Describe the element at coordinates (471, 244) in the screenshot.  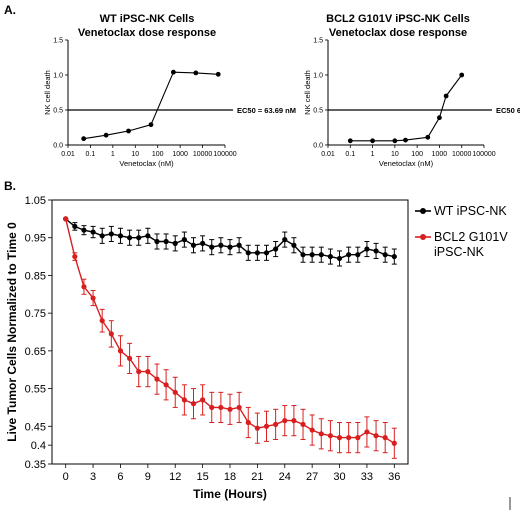
I see `legend-label-bcl2: BCL2 G101V iPSC-NK` at that location.